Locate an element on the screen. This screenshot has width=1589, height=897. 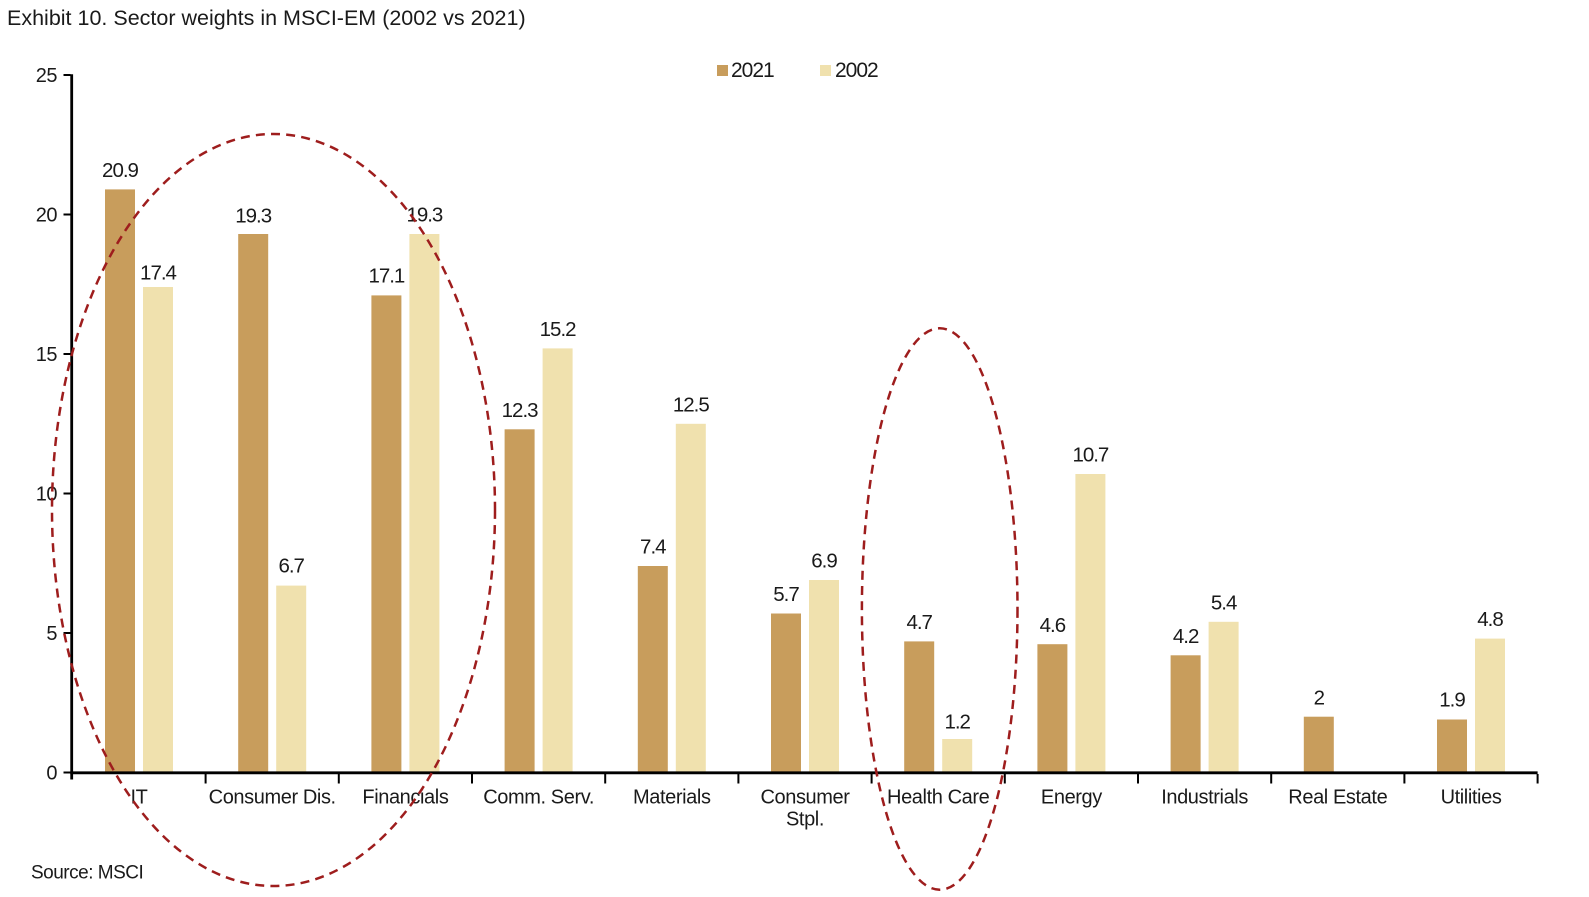
svg-text: 12.3 is located at coordinates (520, 410).